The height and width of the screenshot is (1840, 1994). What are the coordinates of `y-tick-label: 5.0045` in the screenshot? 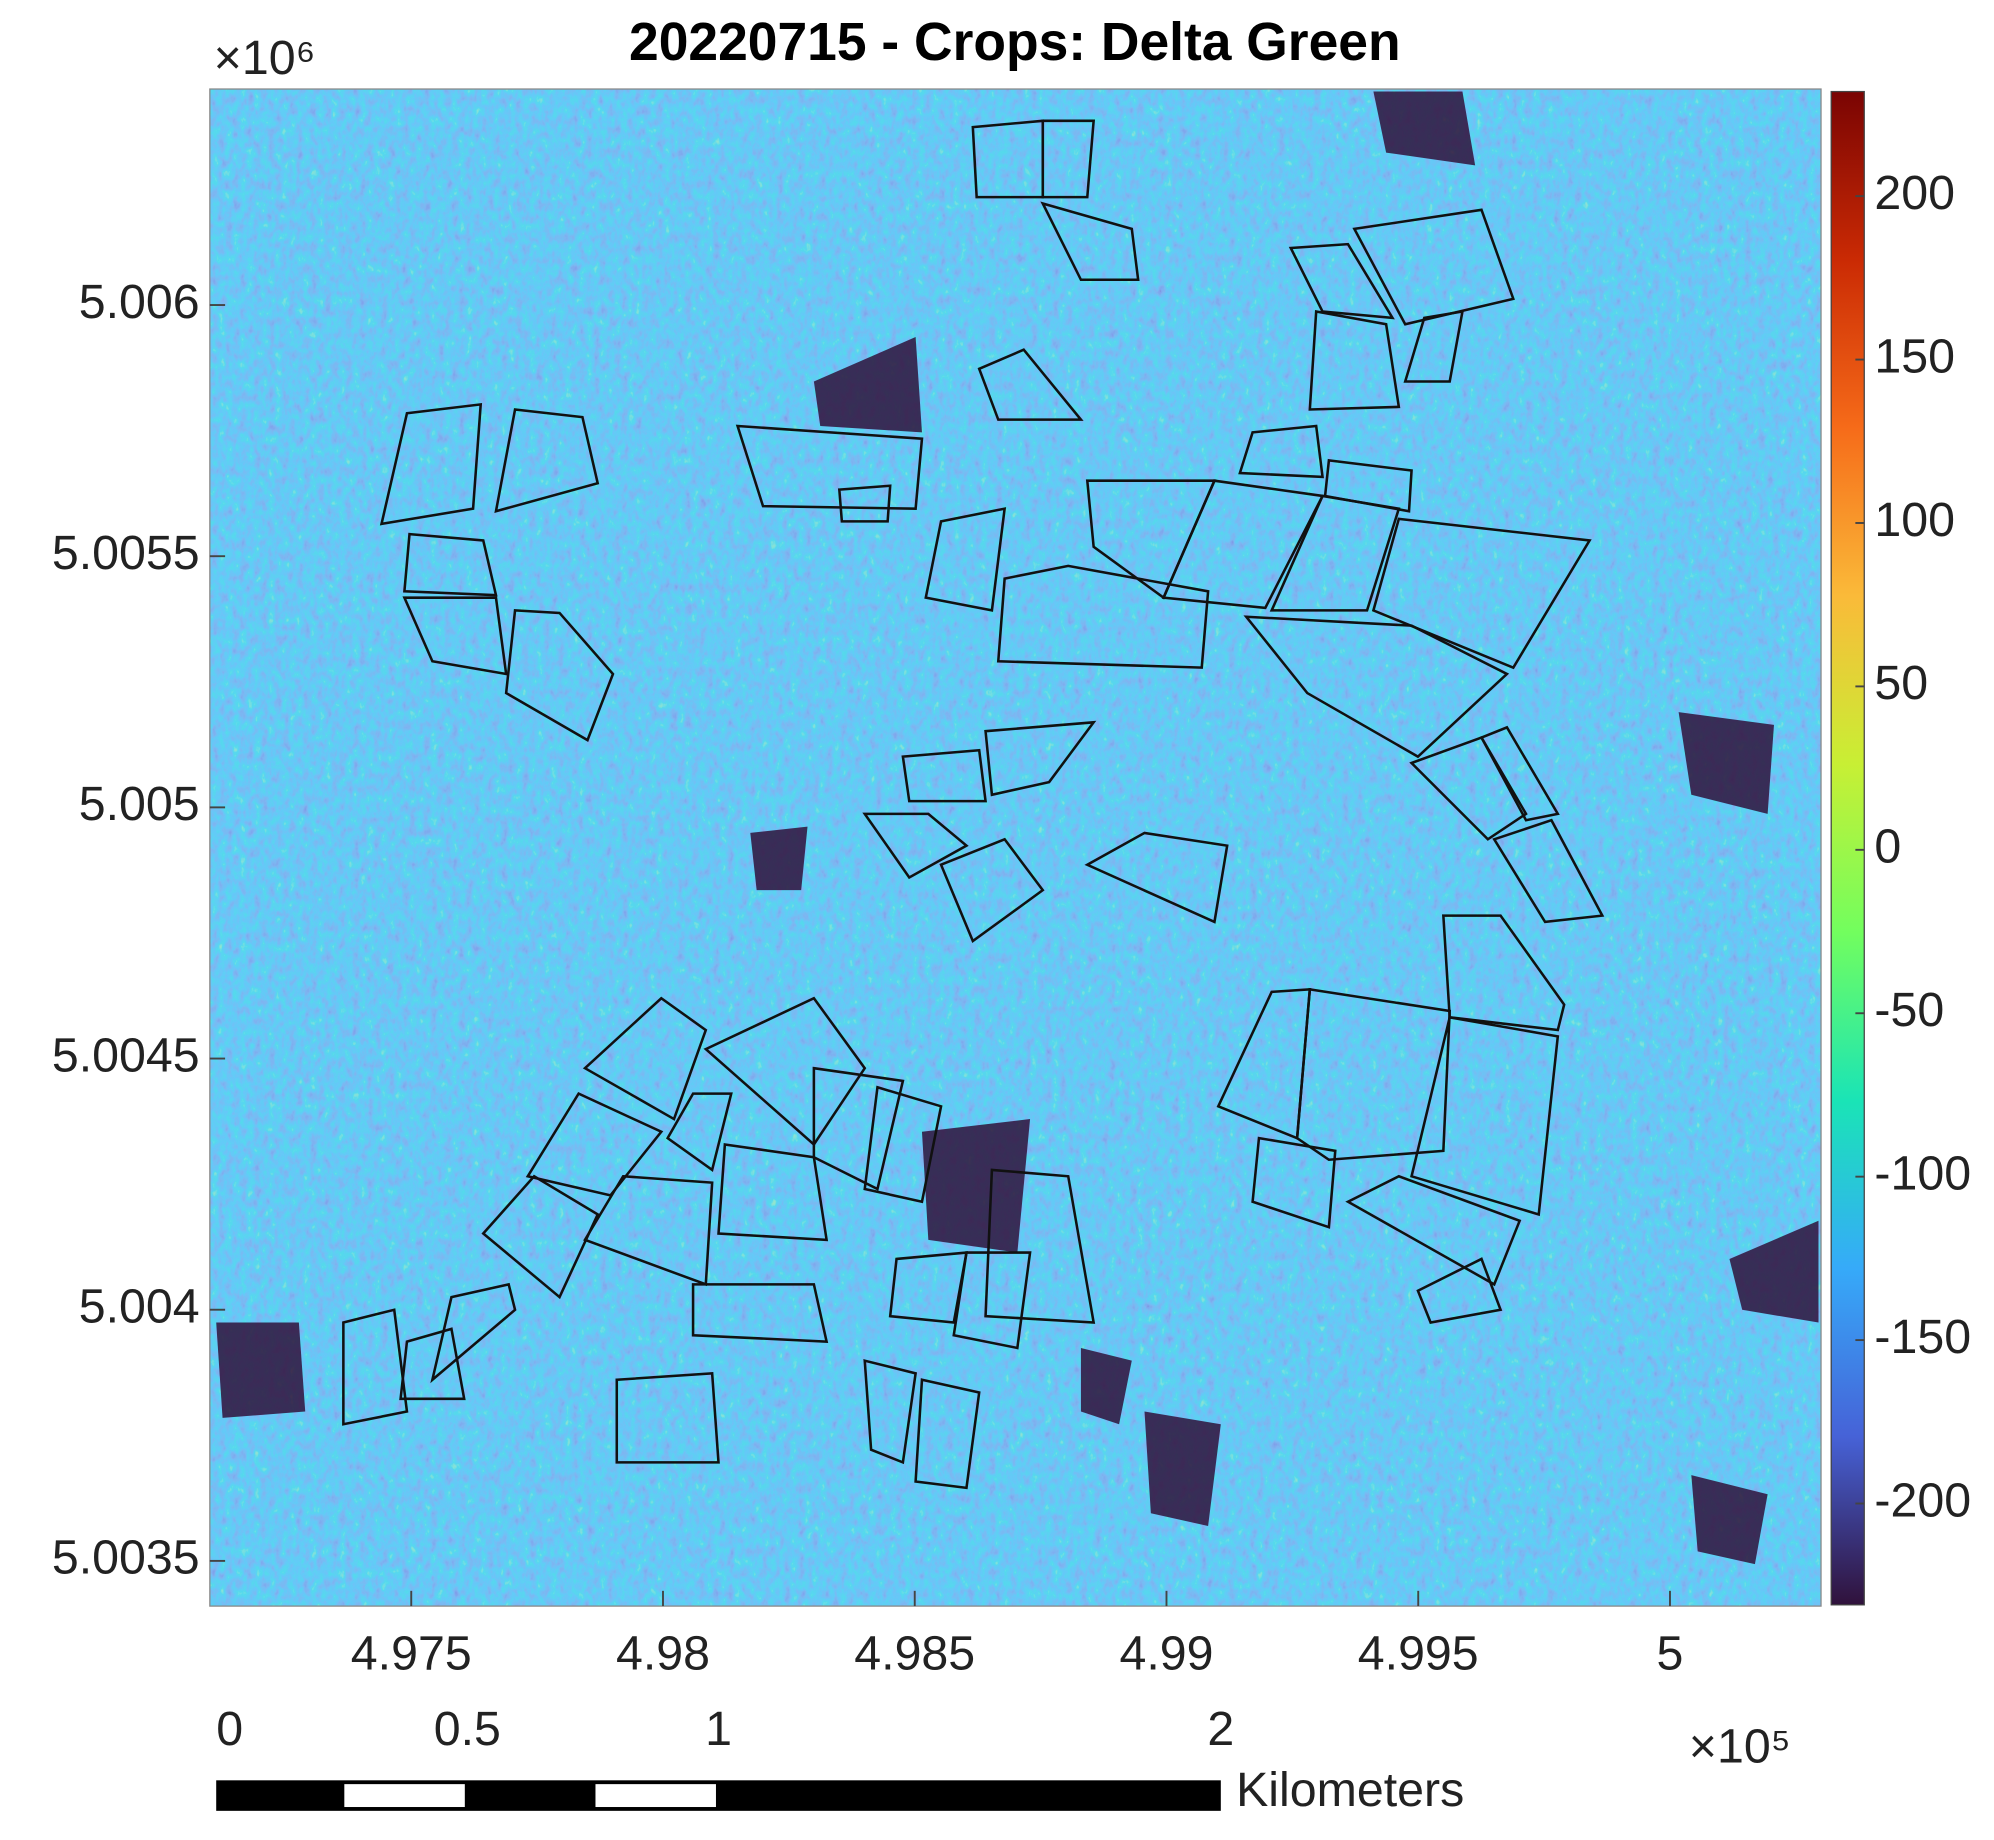 It's located at (126, 1055).